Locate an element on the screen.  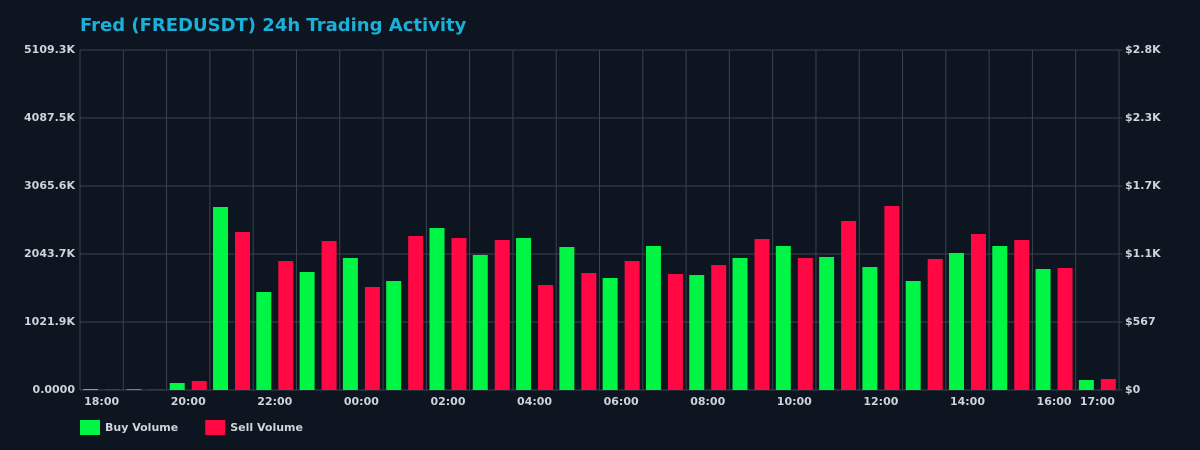
y2-tick-label: $567 is located at coordinates (1140, 321).